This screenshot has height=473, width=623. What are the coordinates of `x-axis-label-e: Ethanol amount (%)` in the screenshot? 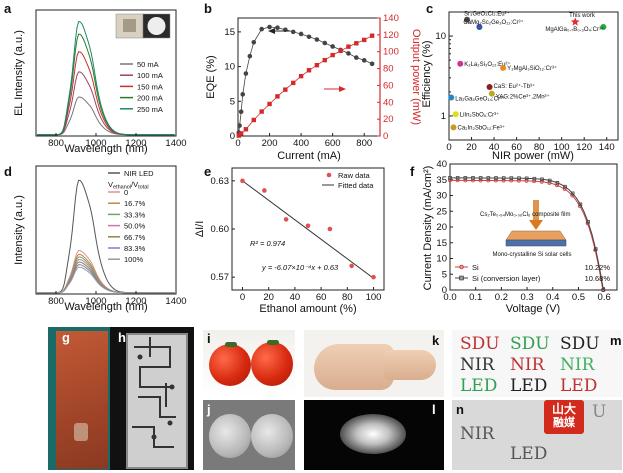 It's located at (307, 309).